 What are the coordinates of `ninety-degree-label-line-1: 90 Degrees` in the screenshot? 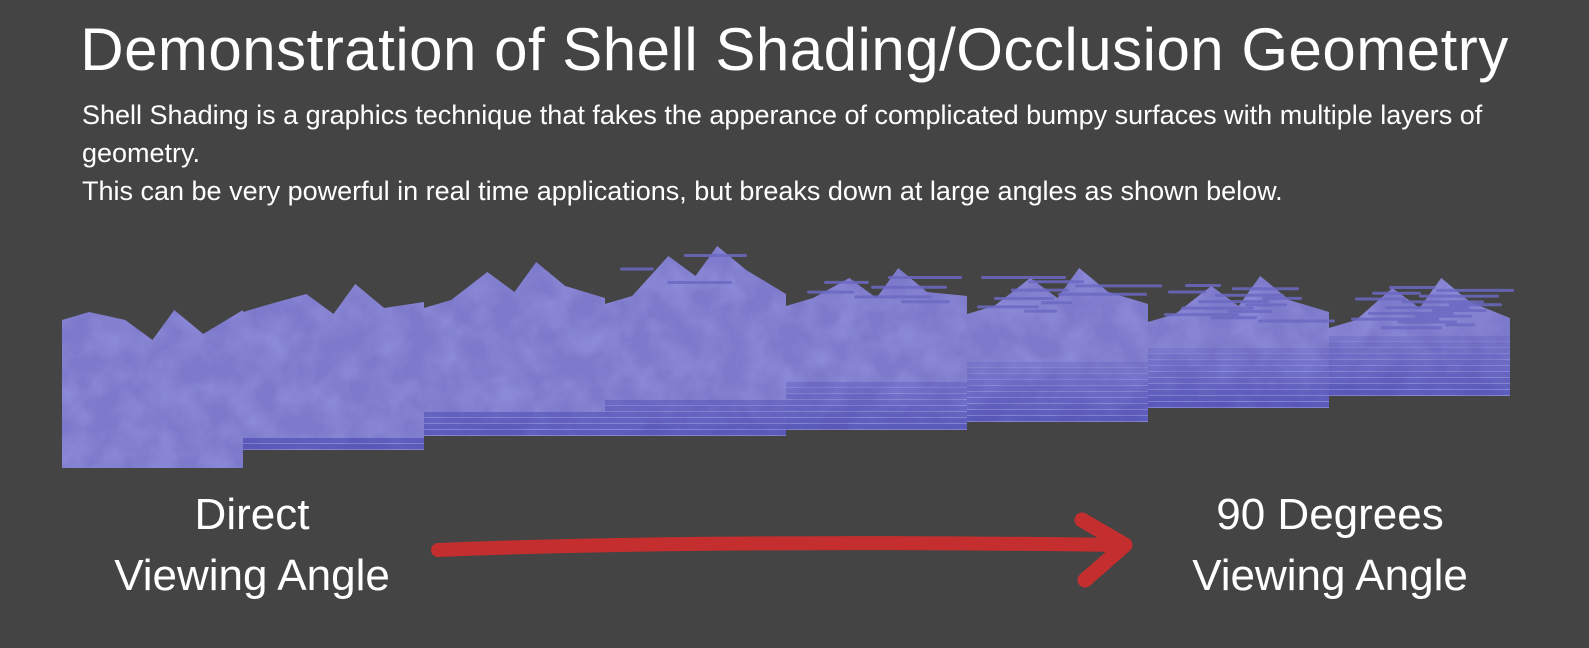 It's located at (1330, 514).